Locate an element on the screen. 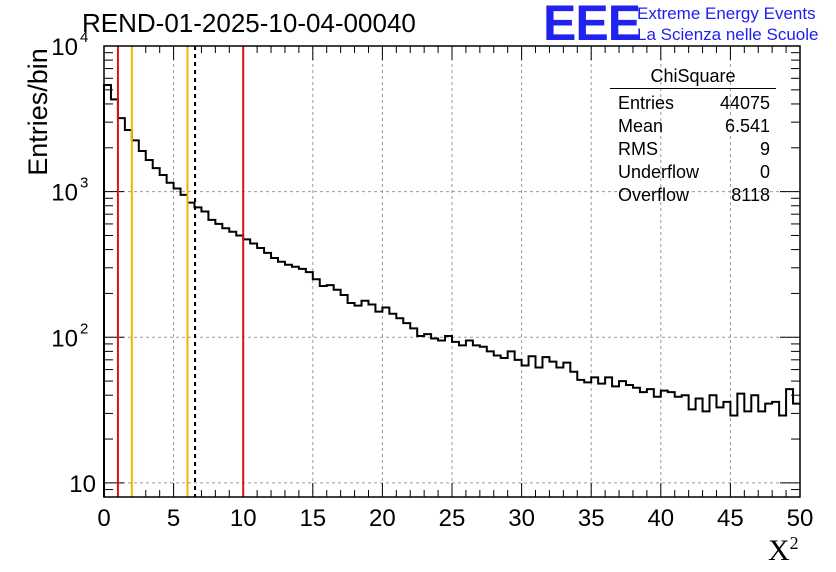  logo-line-2: La Scienza nelle Scuole is located at coordinates (728, 34).